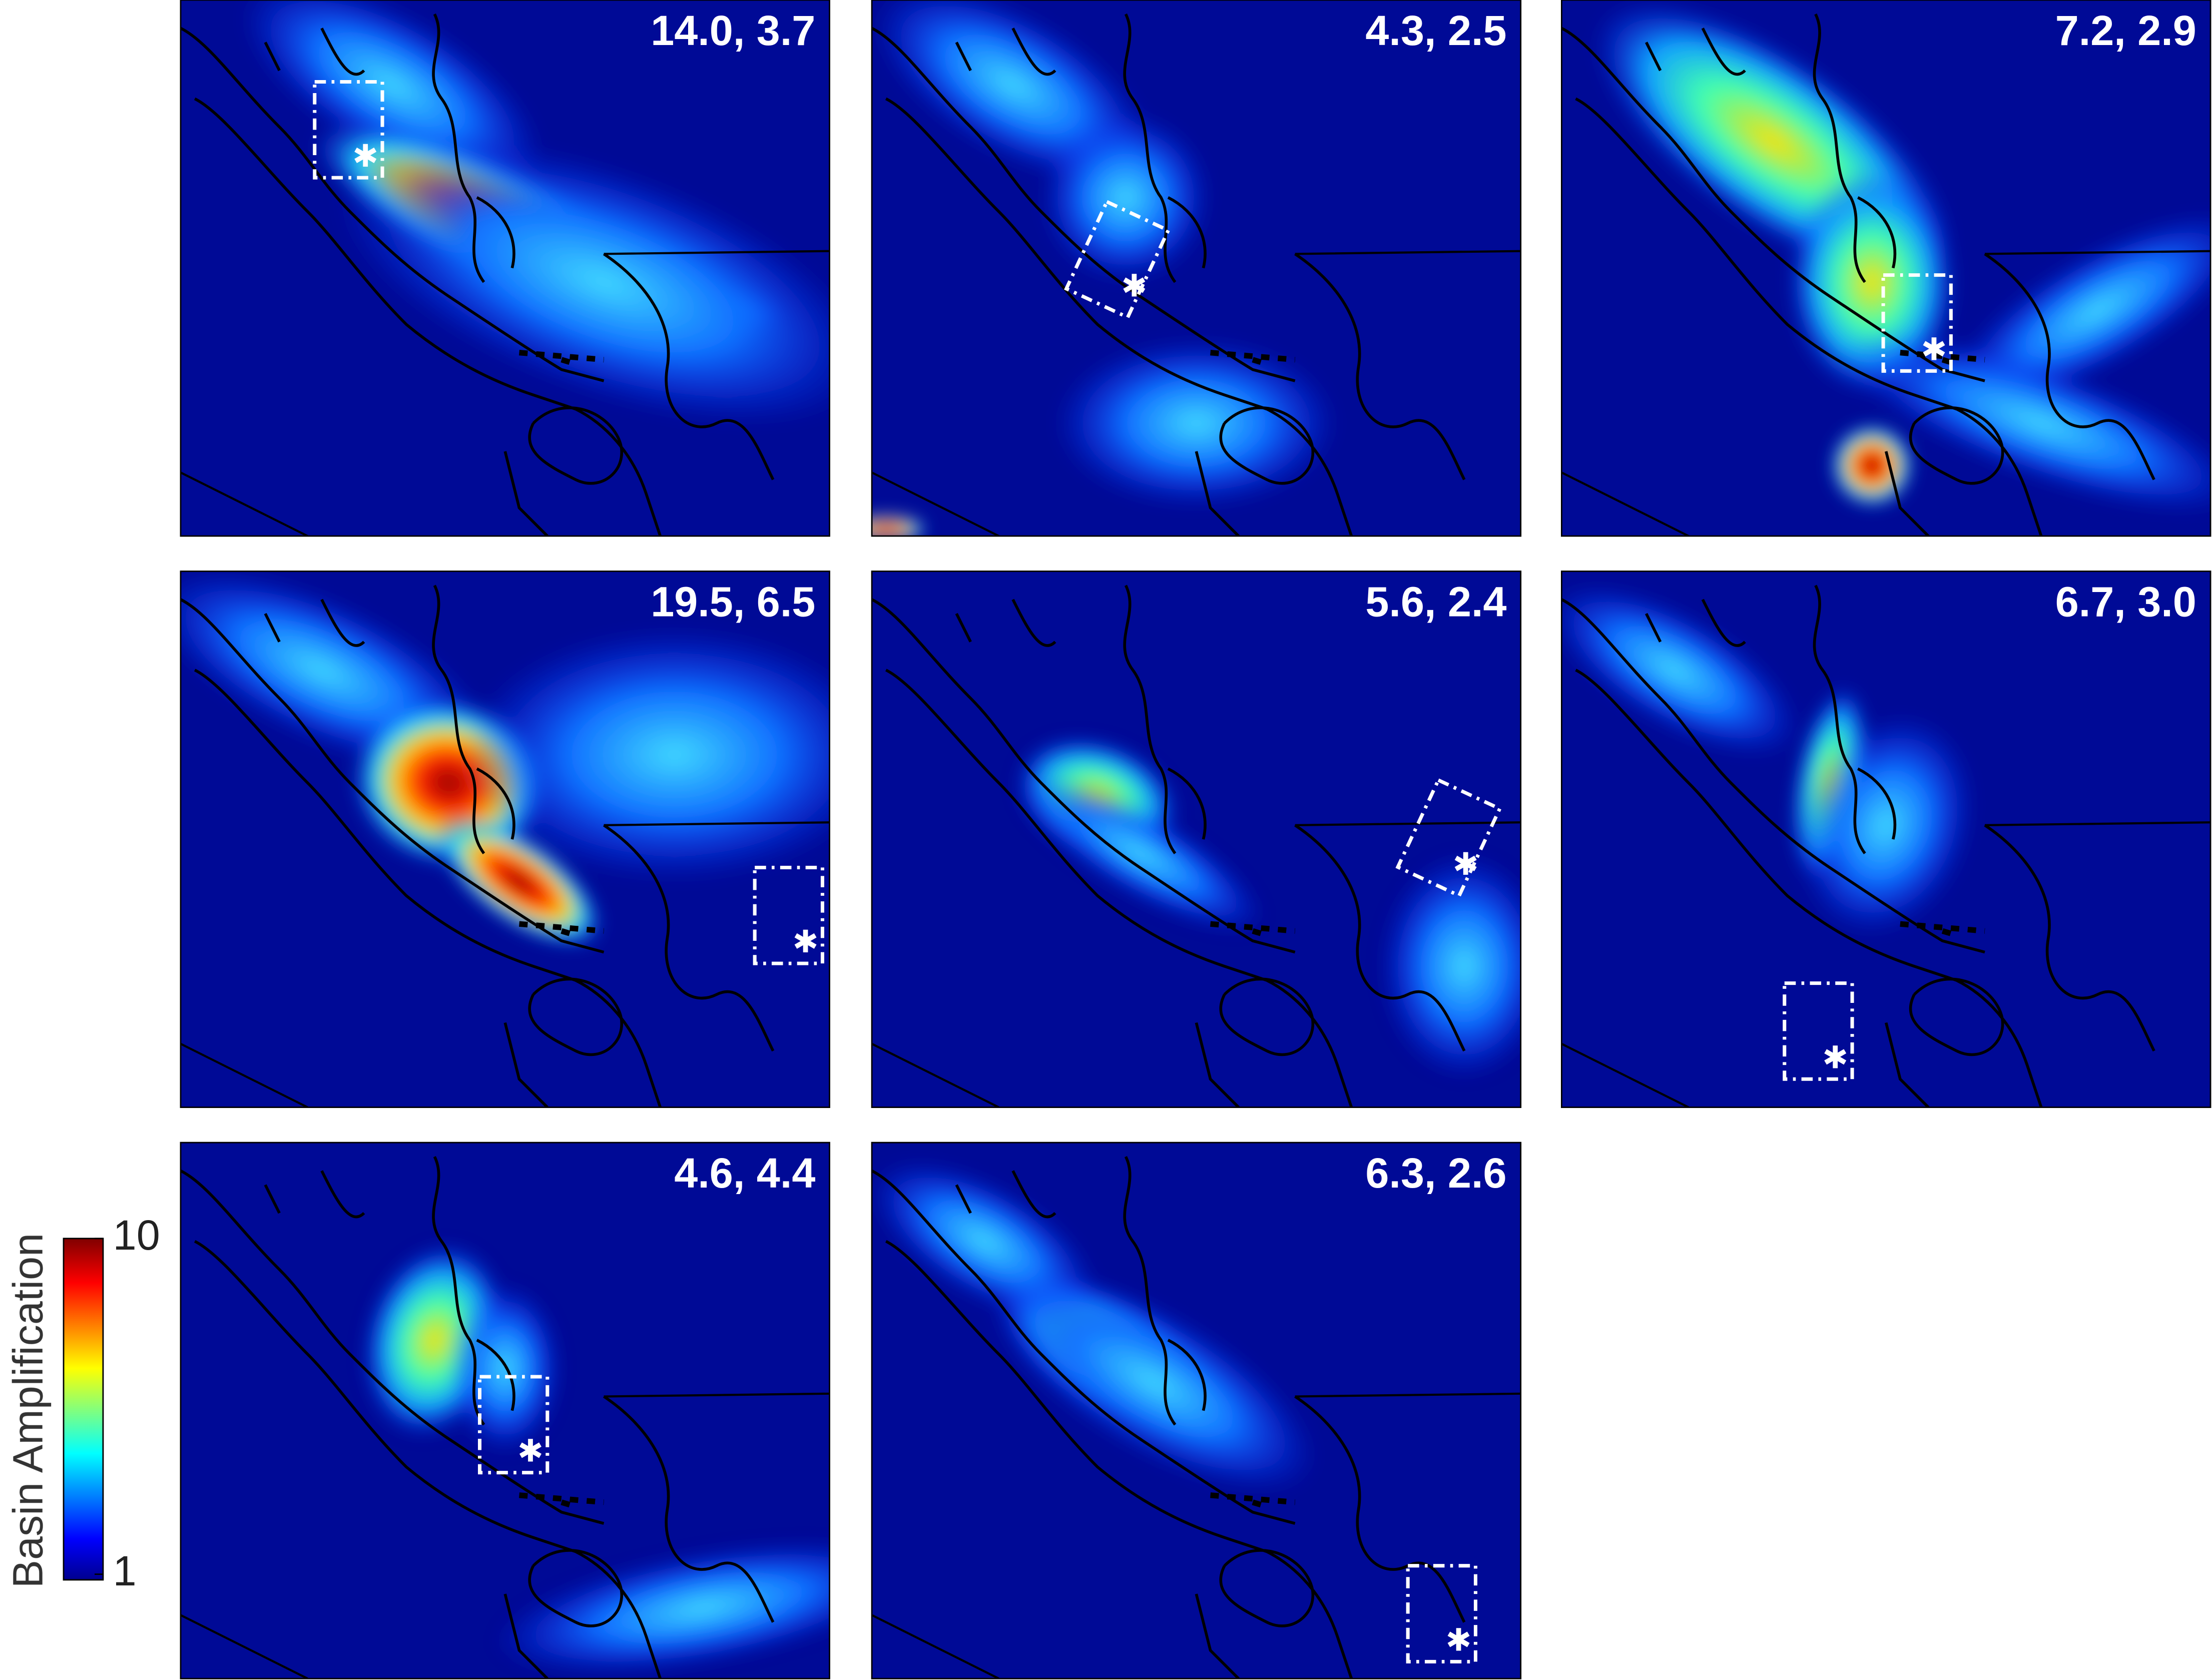 The width and height of the screenshot is (2212, 1680). Describe the element at coordinates (83, 1409) in the screenshot. I see `colorbar-ramp` at that location.